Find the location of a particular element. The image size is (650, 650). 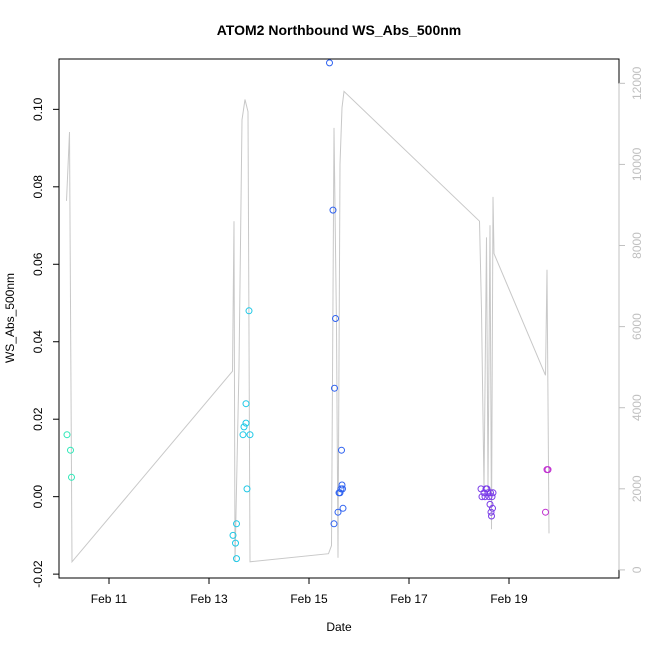

y-tick-label: 0.00 is located at coordinates (38, 497).